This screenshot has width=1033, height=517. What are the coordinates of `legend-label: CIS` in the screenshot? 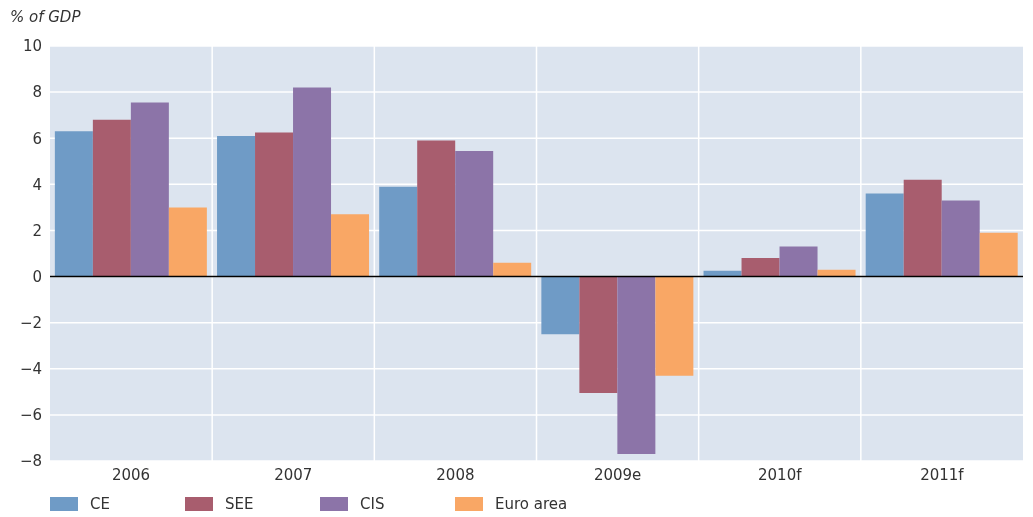 It's located at (372, 504).